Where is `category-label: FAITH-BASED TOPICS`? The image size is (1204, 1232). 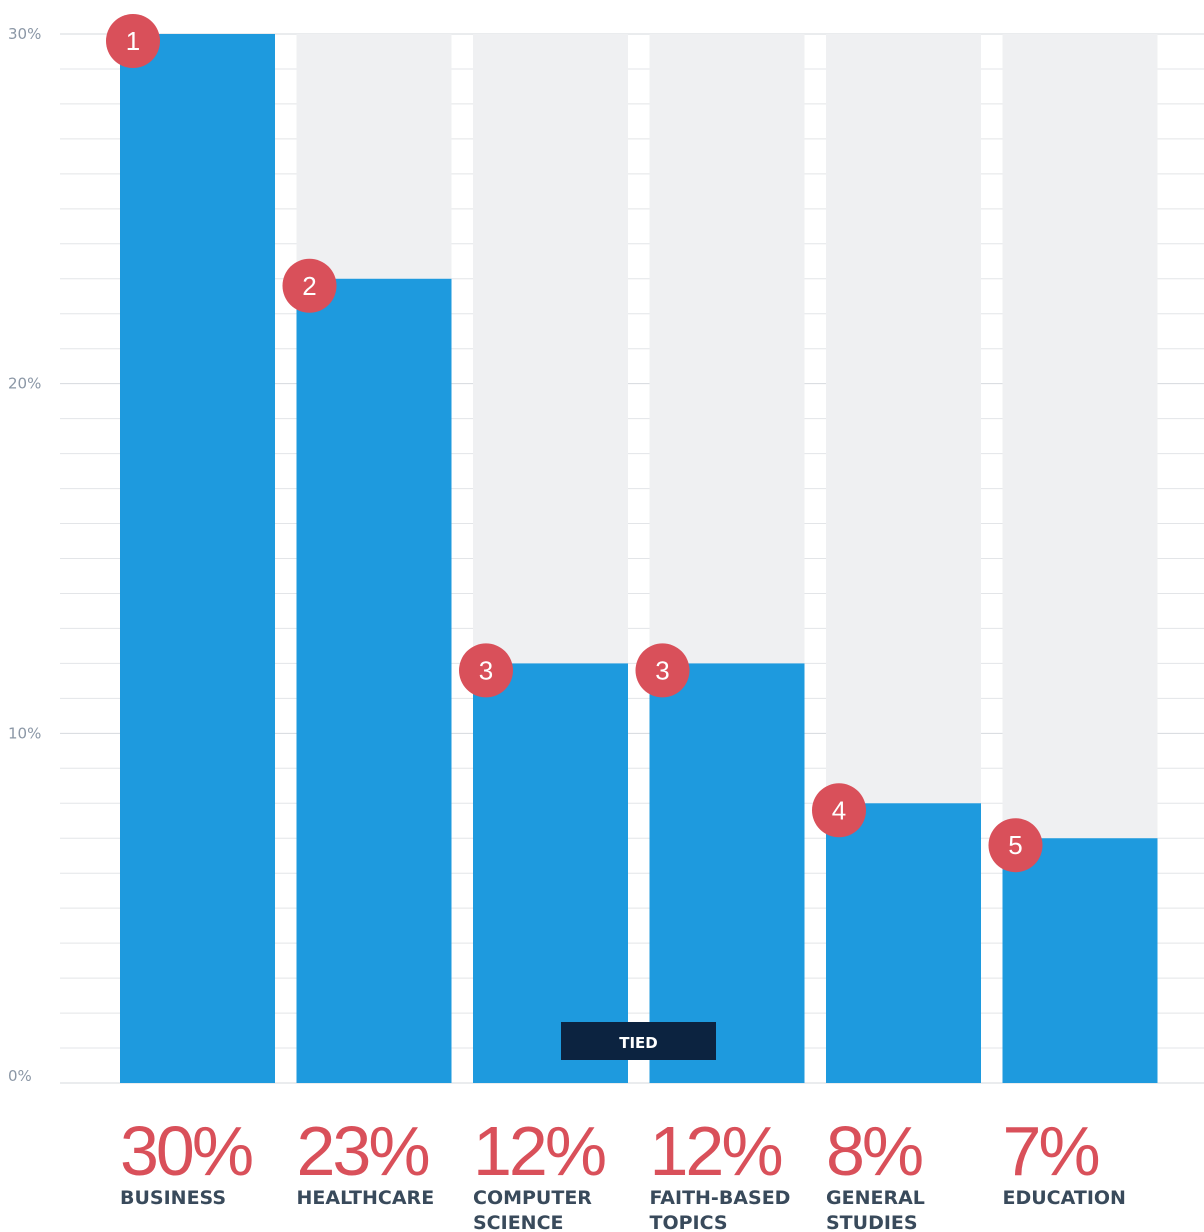 category-label: FAITH-BASED TOPICS is located at coordinates (720, 1209).